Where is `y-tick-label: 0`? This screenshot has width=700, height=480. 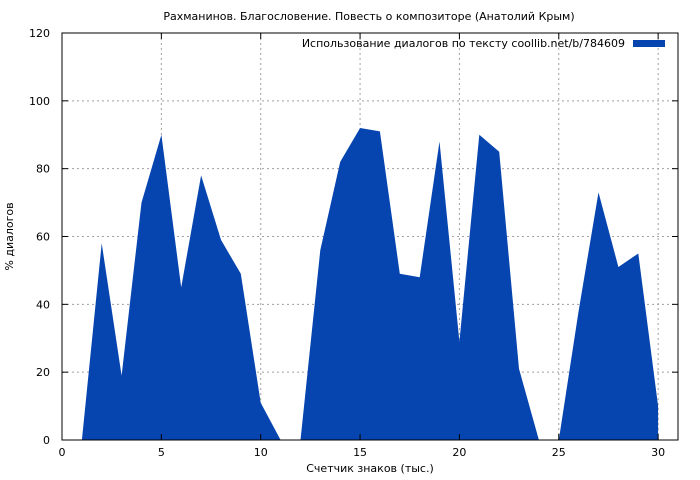 y-tick-label: 0 is located at coordinates (46, 440).